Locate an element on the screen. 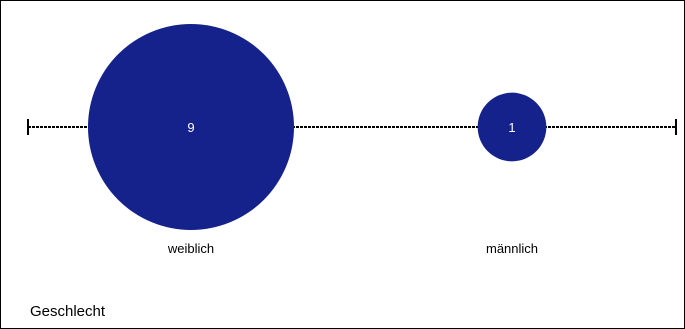 The height and width of the screenshot is (329, 685). category-label-männlich: männlich is located at coordinates (512, 248).